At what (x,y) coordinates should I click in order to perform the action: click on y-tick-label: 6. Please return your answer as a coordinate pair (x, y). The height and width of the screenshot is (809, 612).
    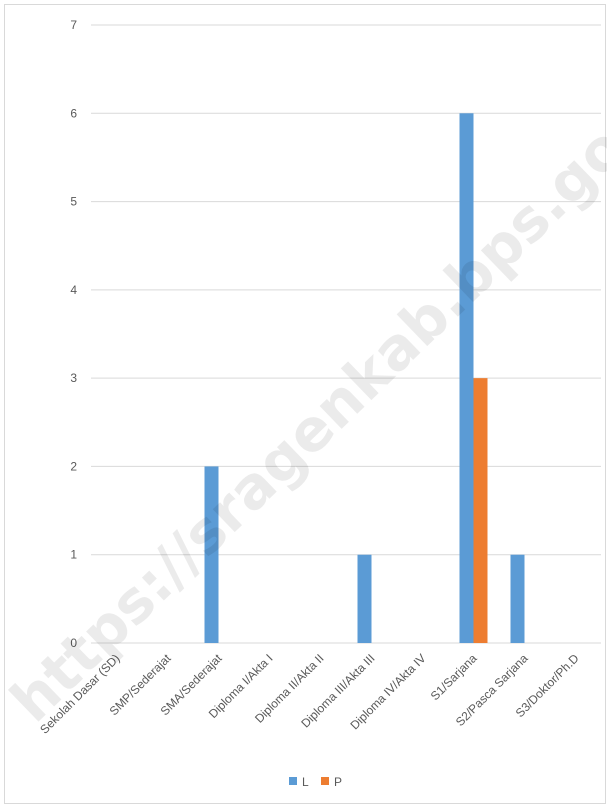
    Looking at the image, I should click on (73, 113).